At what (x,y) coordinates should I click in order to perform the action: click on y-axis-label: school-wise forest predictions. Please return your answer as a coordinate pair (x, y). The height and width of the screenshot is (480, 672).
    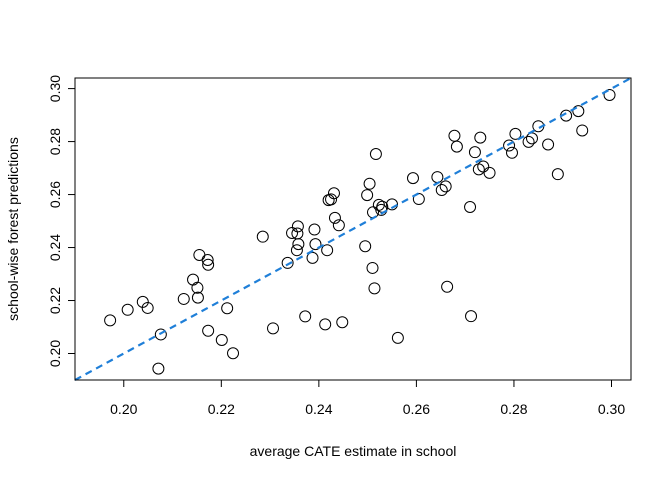
    Looking at the image, I should click on (13, 229).